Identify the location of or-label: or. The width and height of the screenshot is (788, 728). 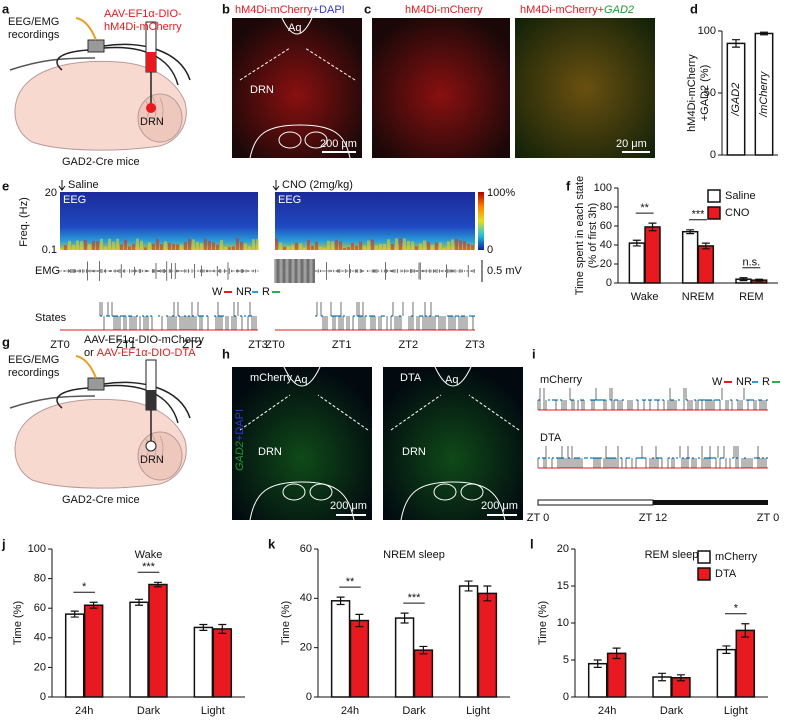
(89, 353).